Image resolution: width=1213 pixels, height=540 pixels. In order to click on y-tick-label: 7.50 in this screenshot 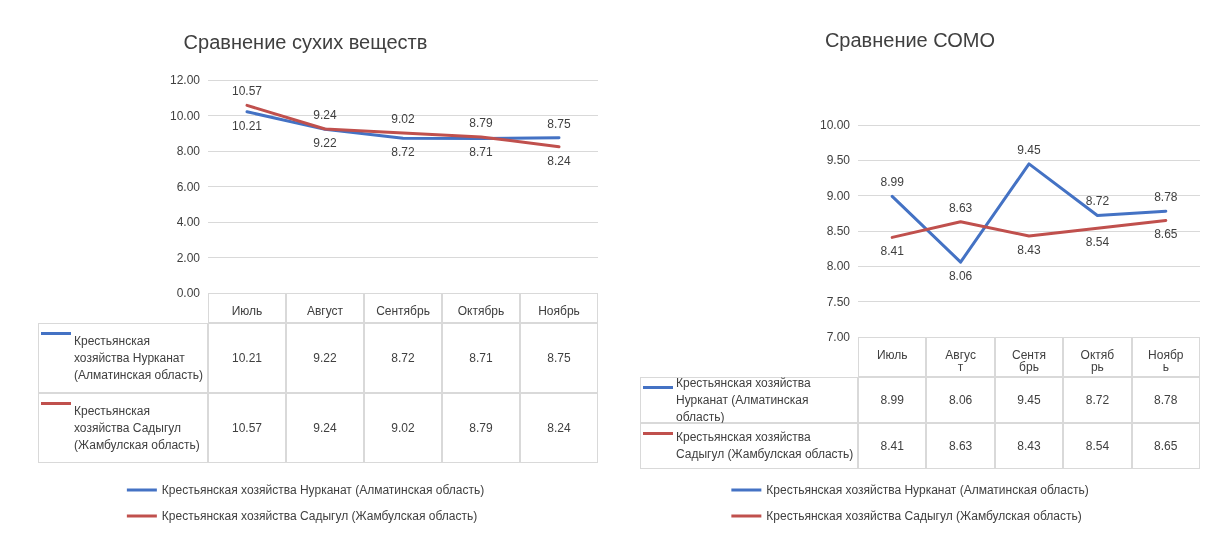, I will do `click(838, 301)`.